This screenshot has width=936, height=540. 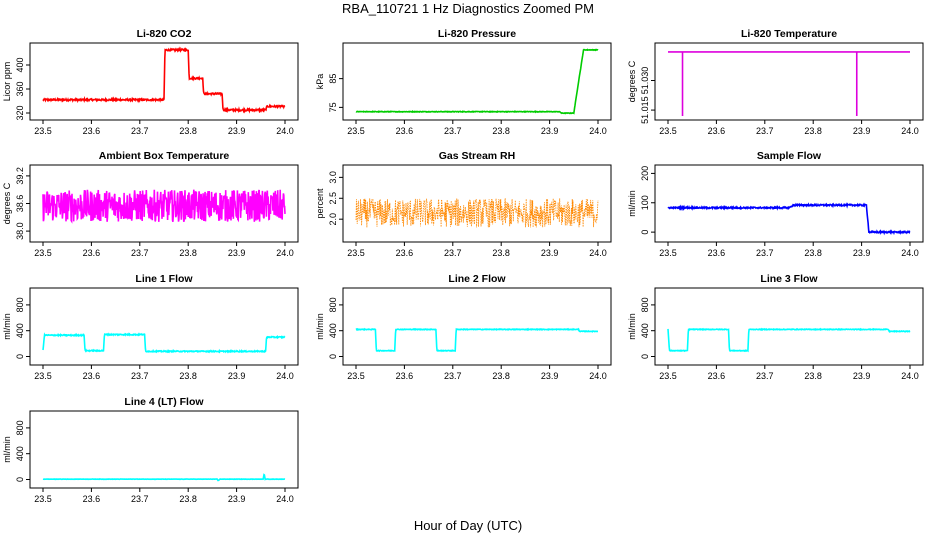 What do you see at coordinates (789, 34) in the screenshot?
I see `panel-title: Li-820 Temperature` at bounding box center [789, 34].